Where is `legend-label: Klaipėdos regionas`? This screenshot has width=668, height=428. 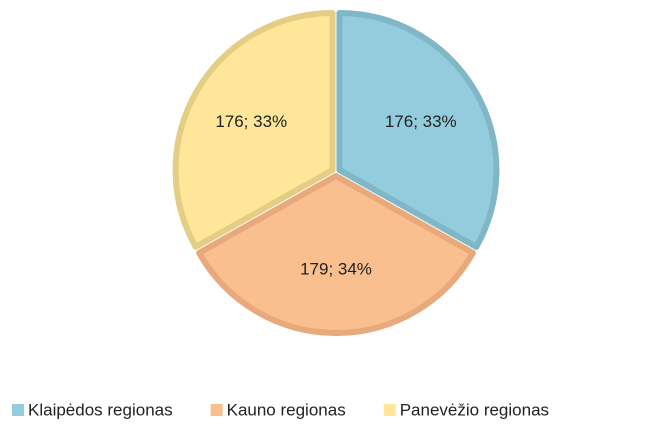
legend-label: Klaipėdos regionas is located at coordinates (100, 409).